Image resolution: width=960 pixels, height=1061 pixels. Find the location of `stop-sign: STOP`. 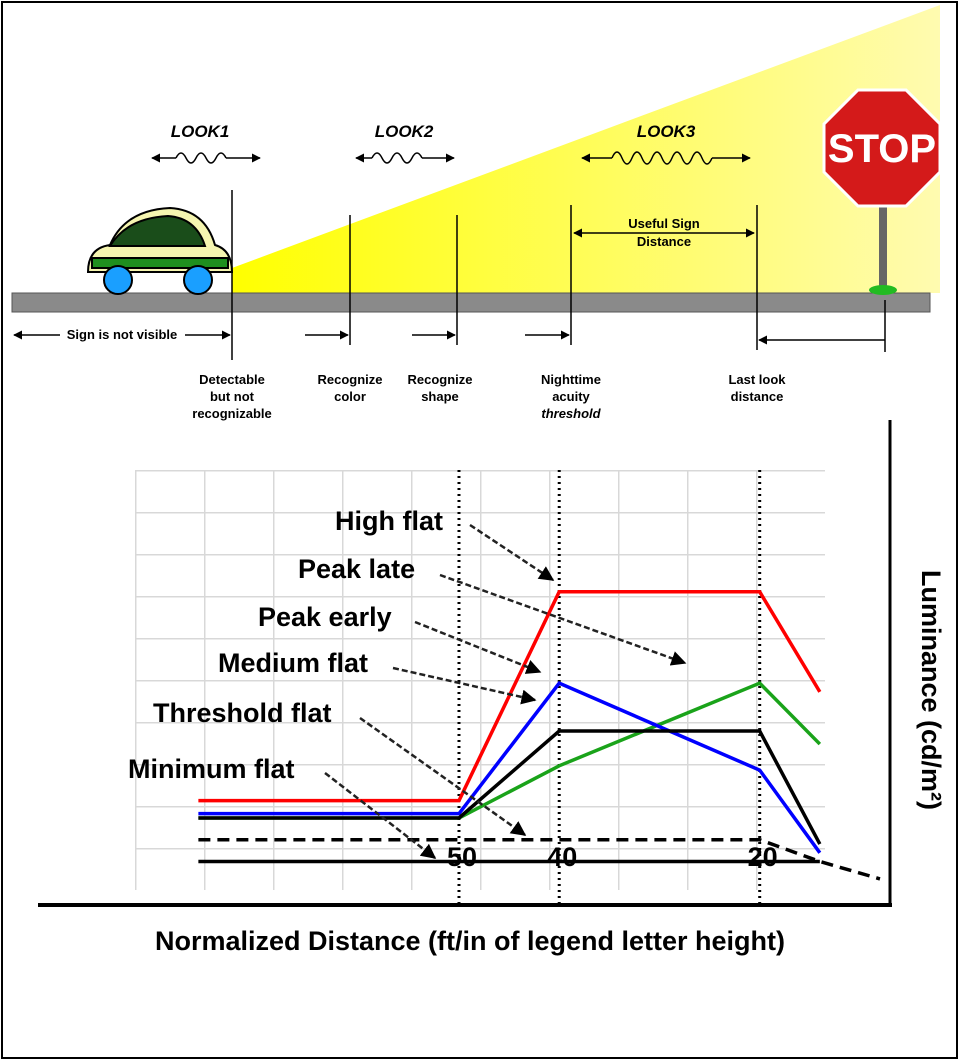

stop-sign: STOP is located at coordinates (882, 191).